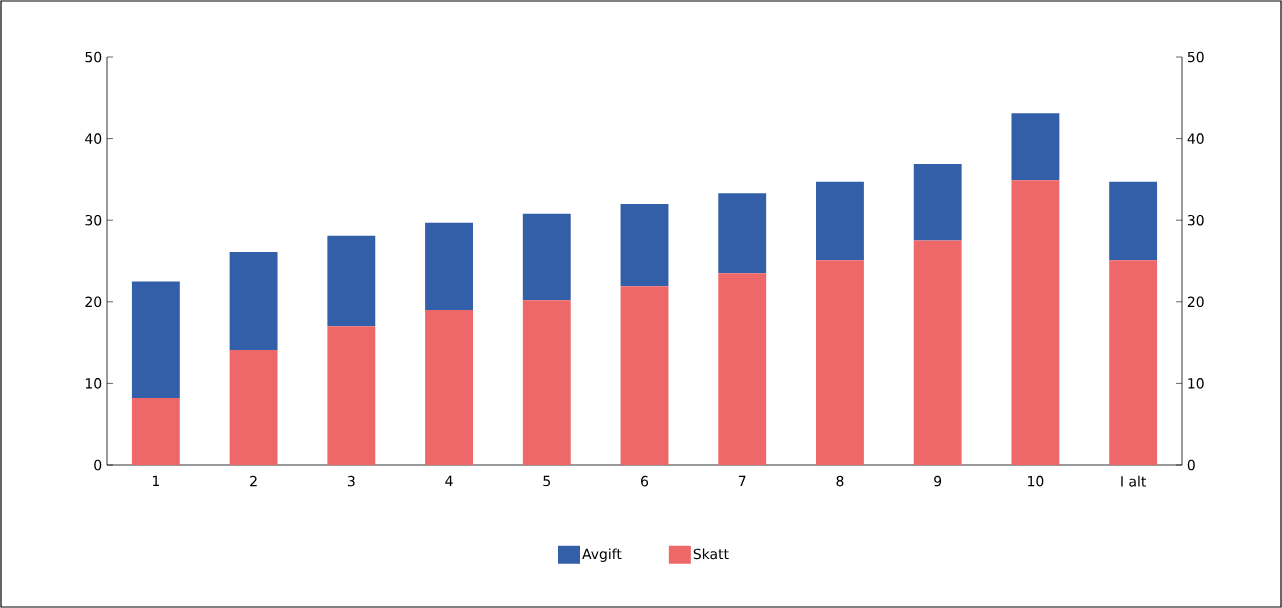  Describe the element at coordinates (156, 481) in the screenshot. I see `x-tick-label: 1` at that location.